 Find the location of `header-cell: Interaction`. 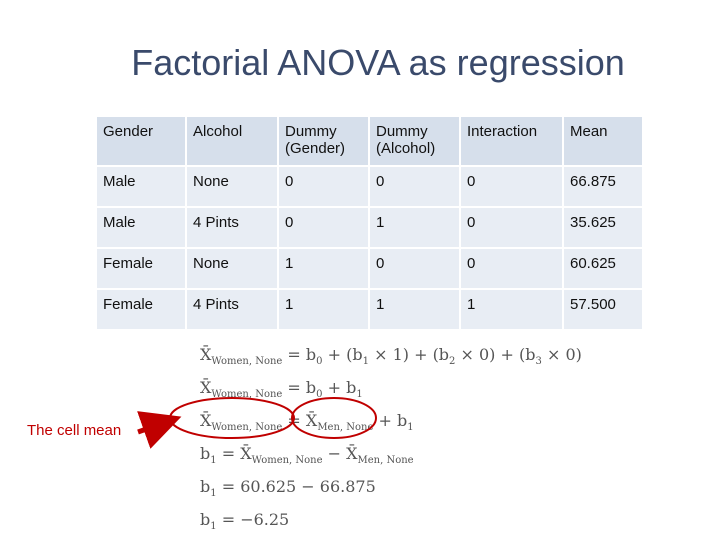

header-cell: Interaction is located at coordinates (511, 141).